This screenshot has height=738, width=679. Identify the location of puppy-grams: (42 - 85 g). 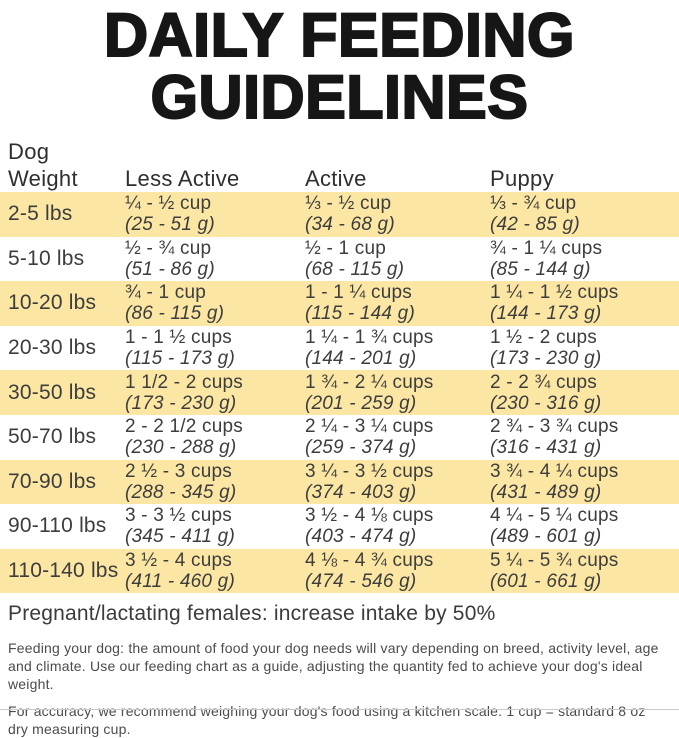
(535, 225).